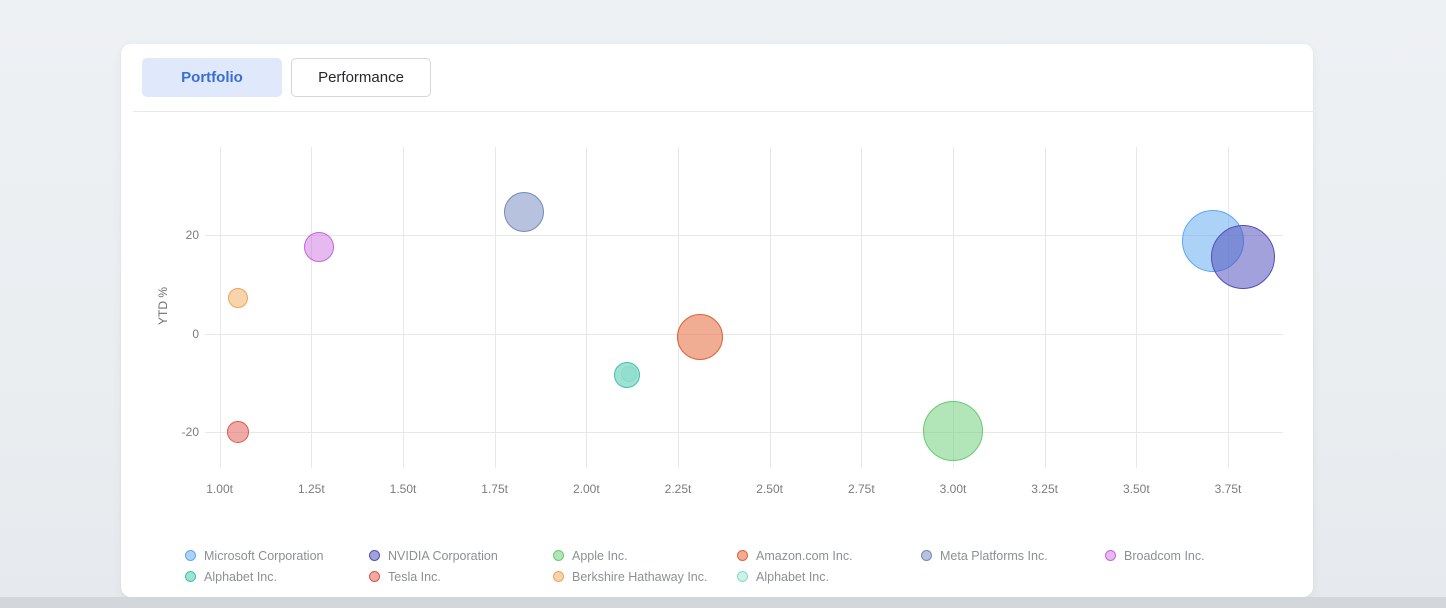  I want to click on legend-item: Broadcom Inc., so click(1197, 555).